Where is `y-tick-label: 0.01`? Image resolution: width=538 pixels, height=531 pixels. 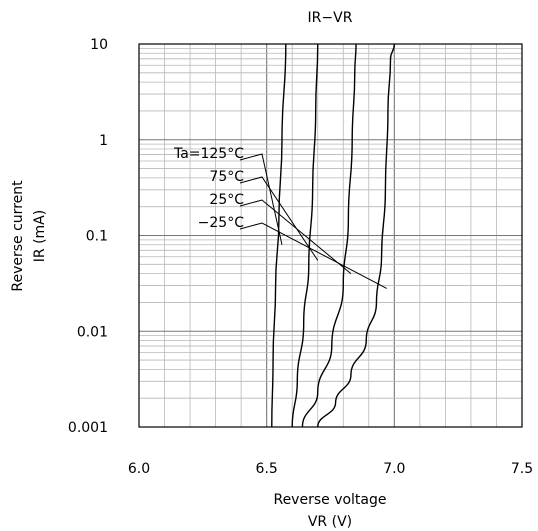 y-tick-label: 0.01 is located at coordinates (92, 332).